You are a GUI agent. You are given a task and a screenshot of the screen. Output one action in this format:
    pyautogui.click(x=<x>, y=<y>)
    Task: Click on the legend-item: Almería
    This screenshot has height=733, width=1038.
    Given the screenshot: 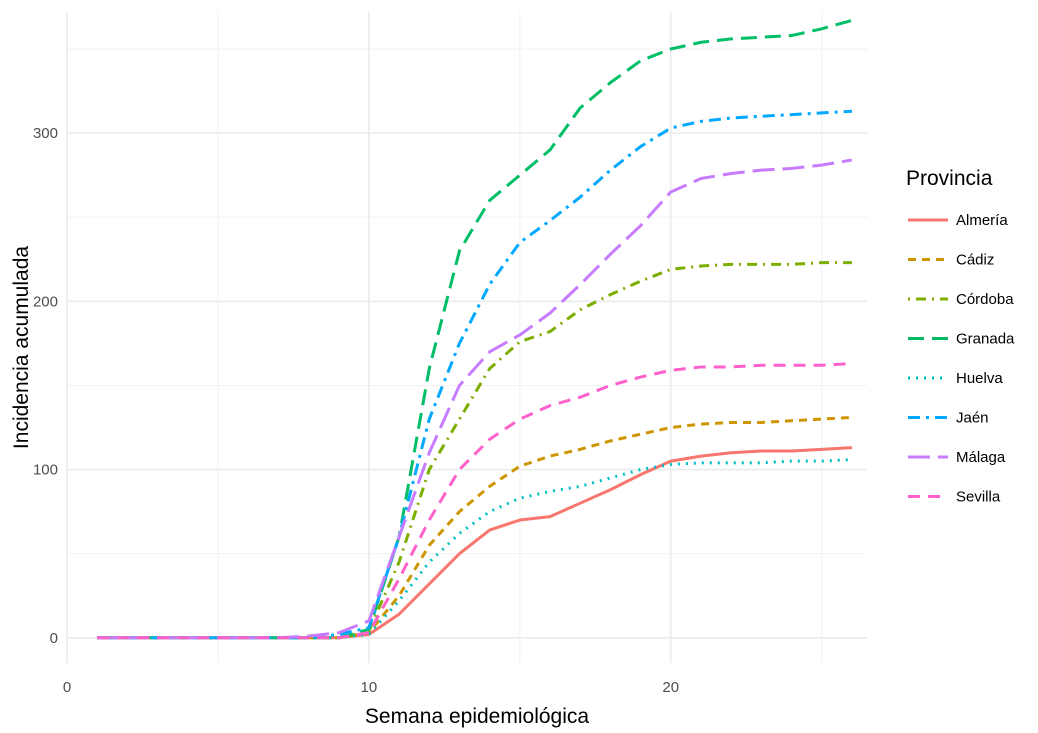 What is the action you would take?
    pyautogui.click(x=958, y=220)
    